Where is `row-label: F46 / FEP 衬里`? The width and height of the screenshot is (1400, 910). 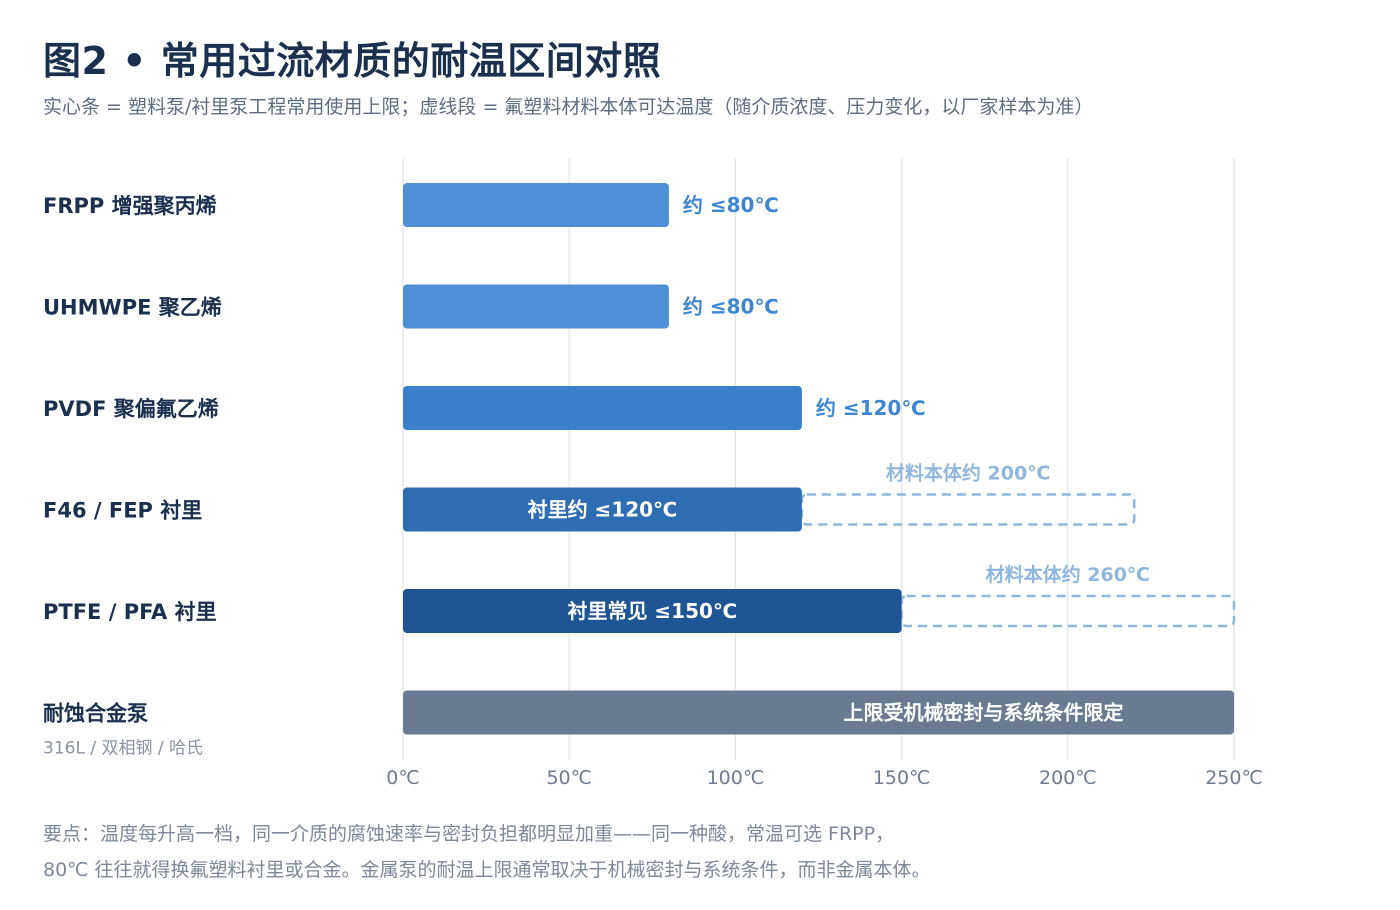
row-label: F46 / FEP 衬里 is located at coordinates (122, 511).